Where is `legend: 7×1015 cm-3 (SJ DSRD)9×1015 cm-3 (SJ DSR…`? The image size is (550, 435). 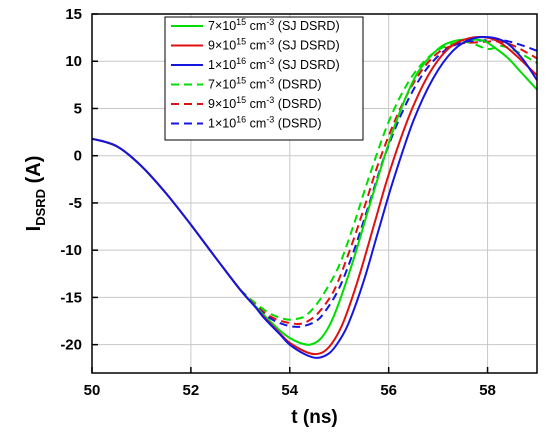
legend: 7×1015 cm-3 (SJ DSRD)9×1015 cm-3 (SJ DSR… is located at coordinates (264, 78).